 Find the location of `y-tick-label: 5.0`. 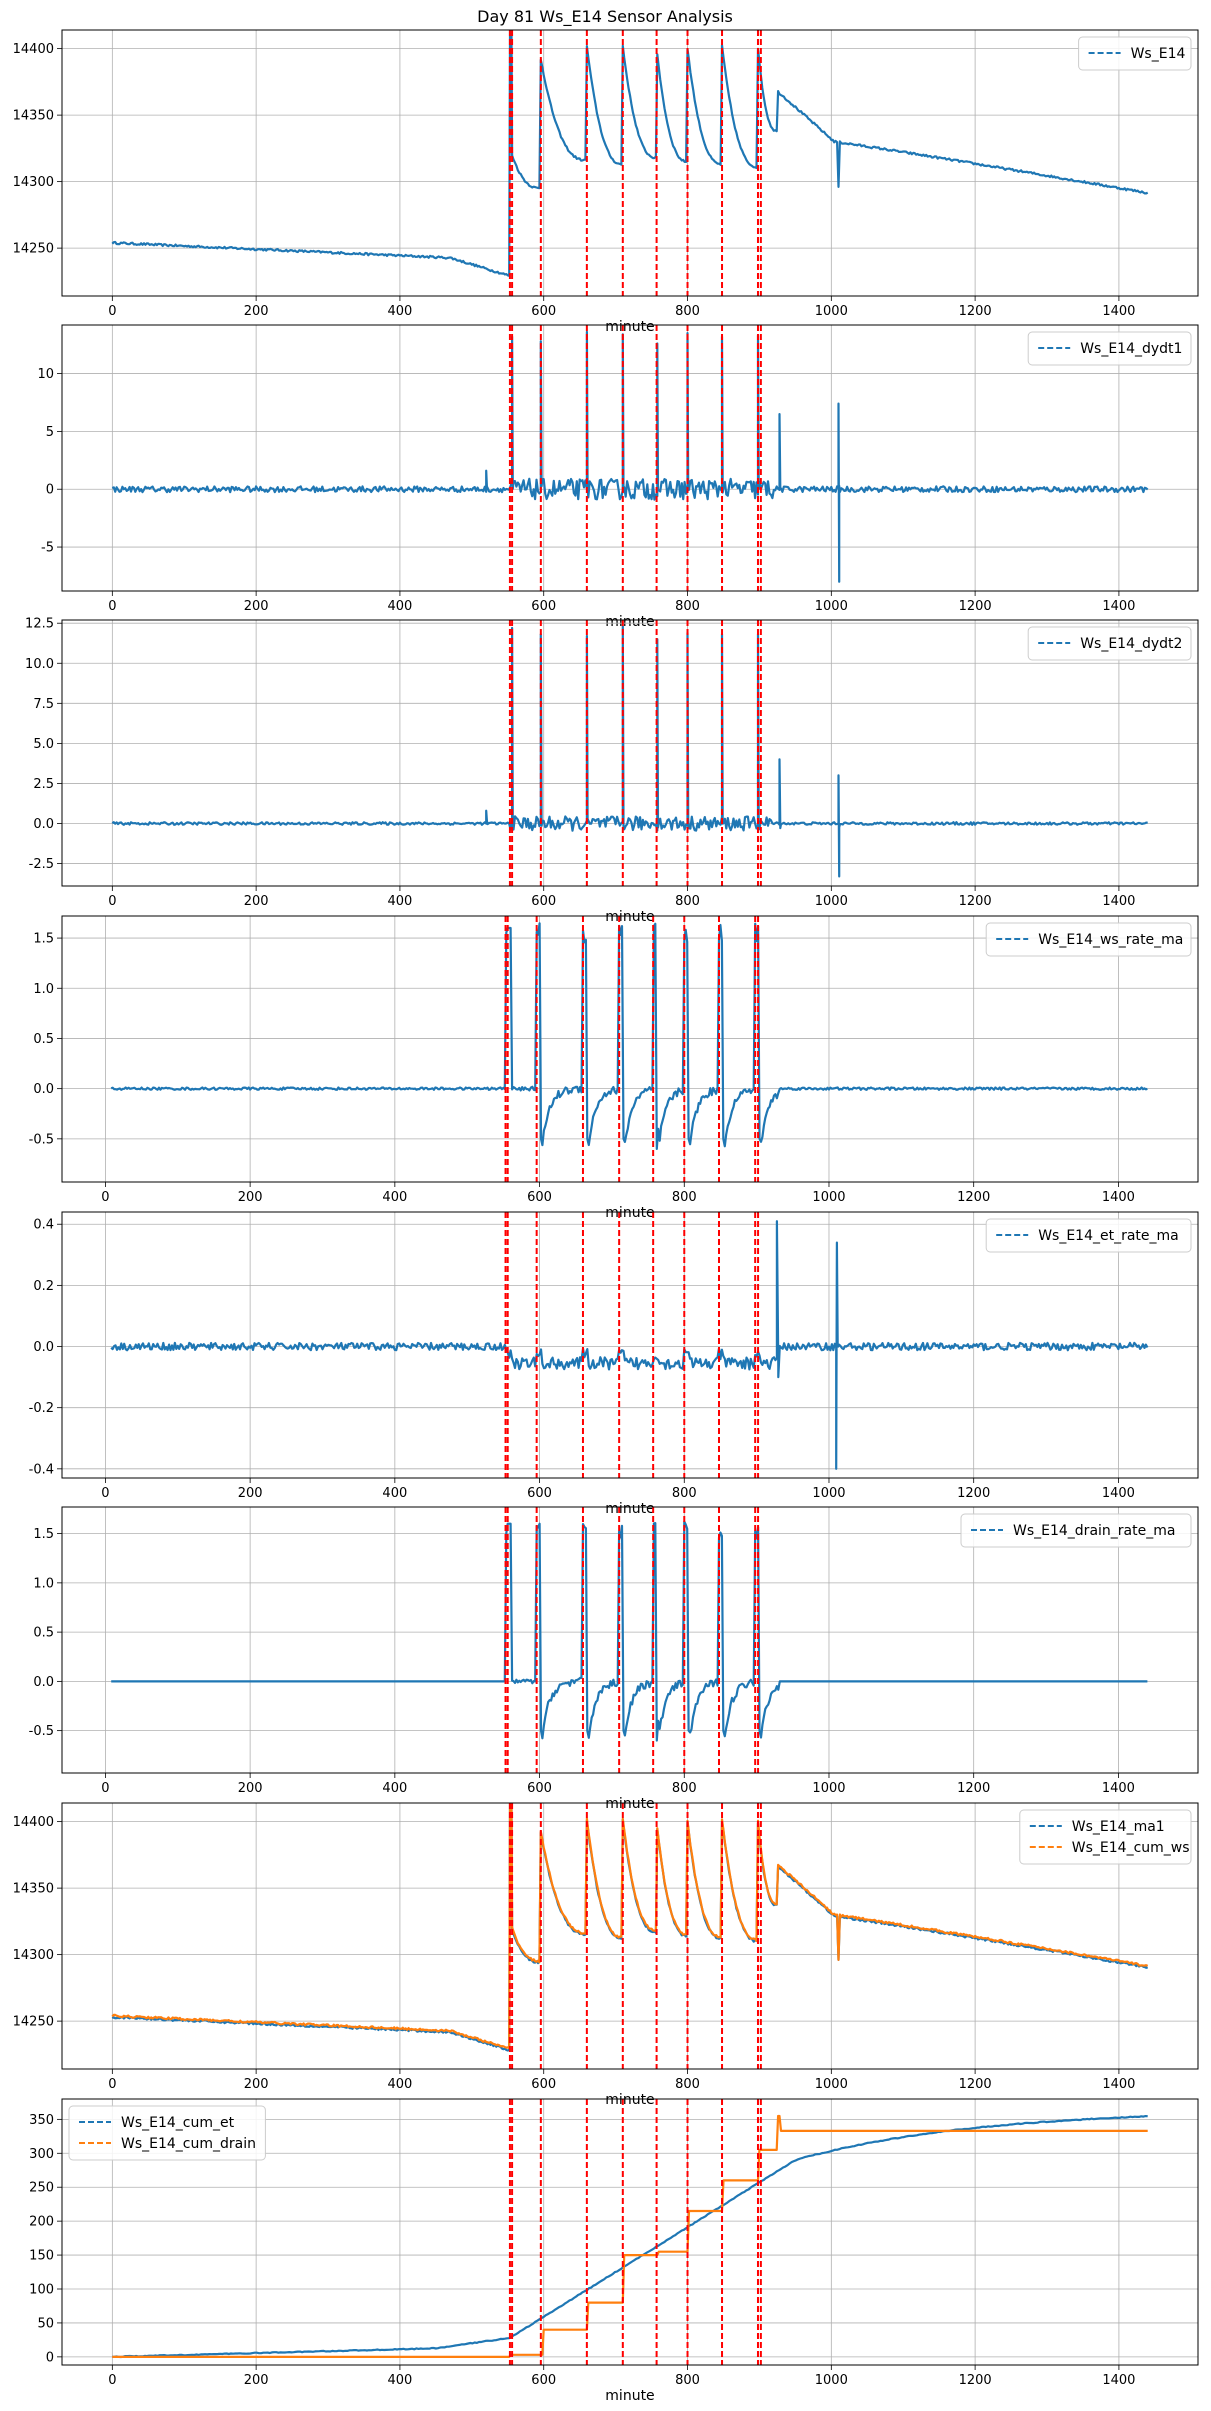

y-tick-label: 5.0 is located at coordinates (43, 744).